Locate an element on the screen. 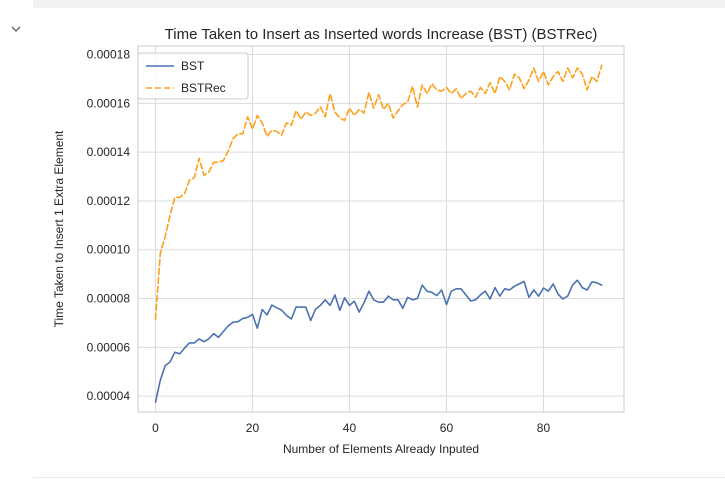 This screenshot has width=725, height=490. y-tick-label: 0.00010 is located at coordinates (109, 250).